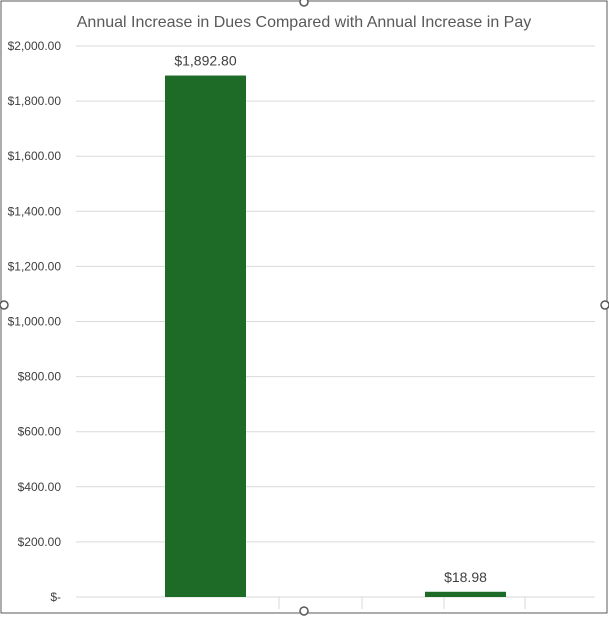 The width and height of the screenshot is (609, 621). Describe the element at coordinates (55, 597) in the screenshot. I see `y-tick-label: $-` at that location.